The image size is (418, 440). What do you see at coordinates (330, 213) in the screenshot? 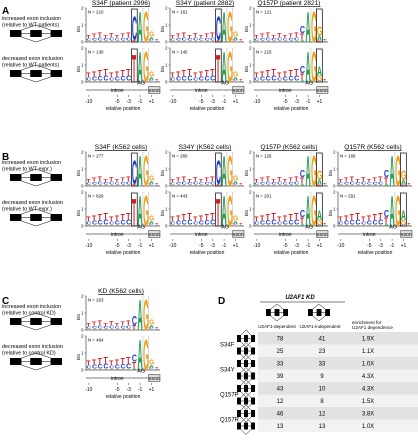
I see `y-axis-label: bits` at bounding box center [330, 213].